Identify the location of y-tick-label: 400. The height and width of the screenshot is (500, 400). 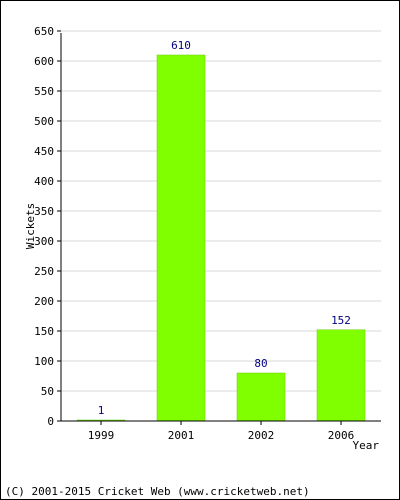
(44, 181).